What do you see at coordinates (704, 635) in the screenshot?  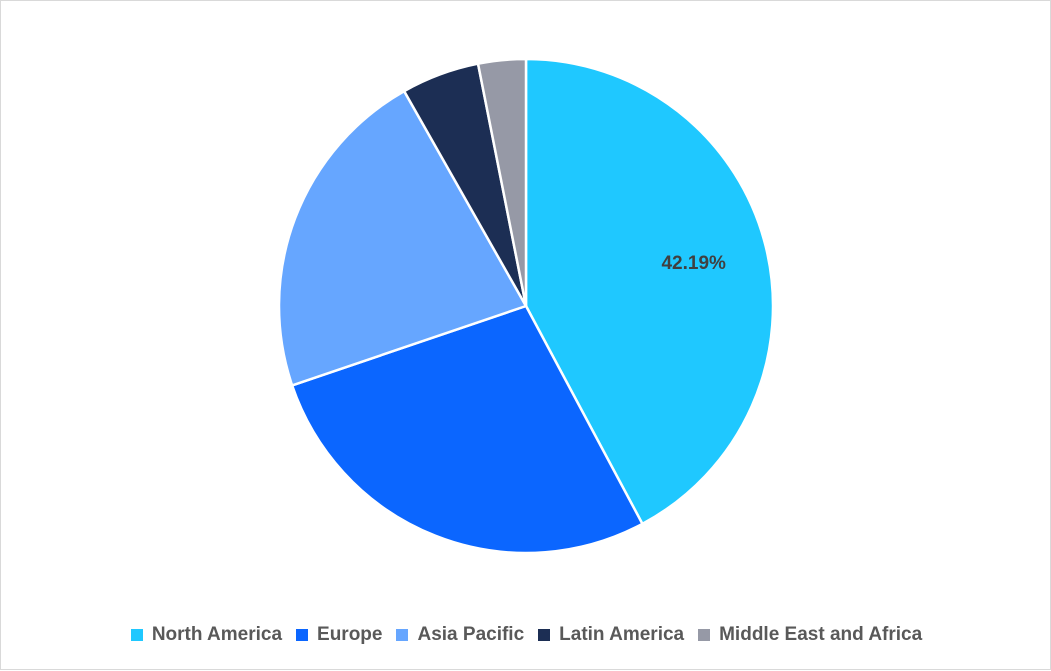 I see `legend-swatch-middle-east-and-africa` at bounding box center [704, 635].